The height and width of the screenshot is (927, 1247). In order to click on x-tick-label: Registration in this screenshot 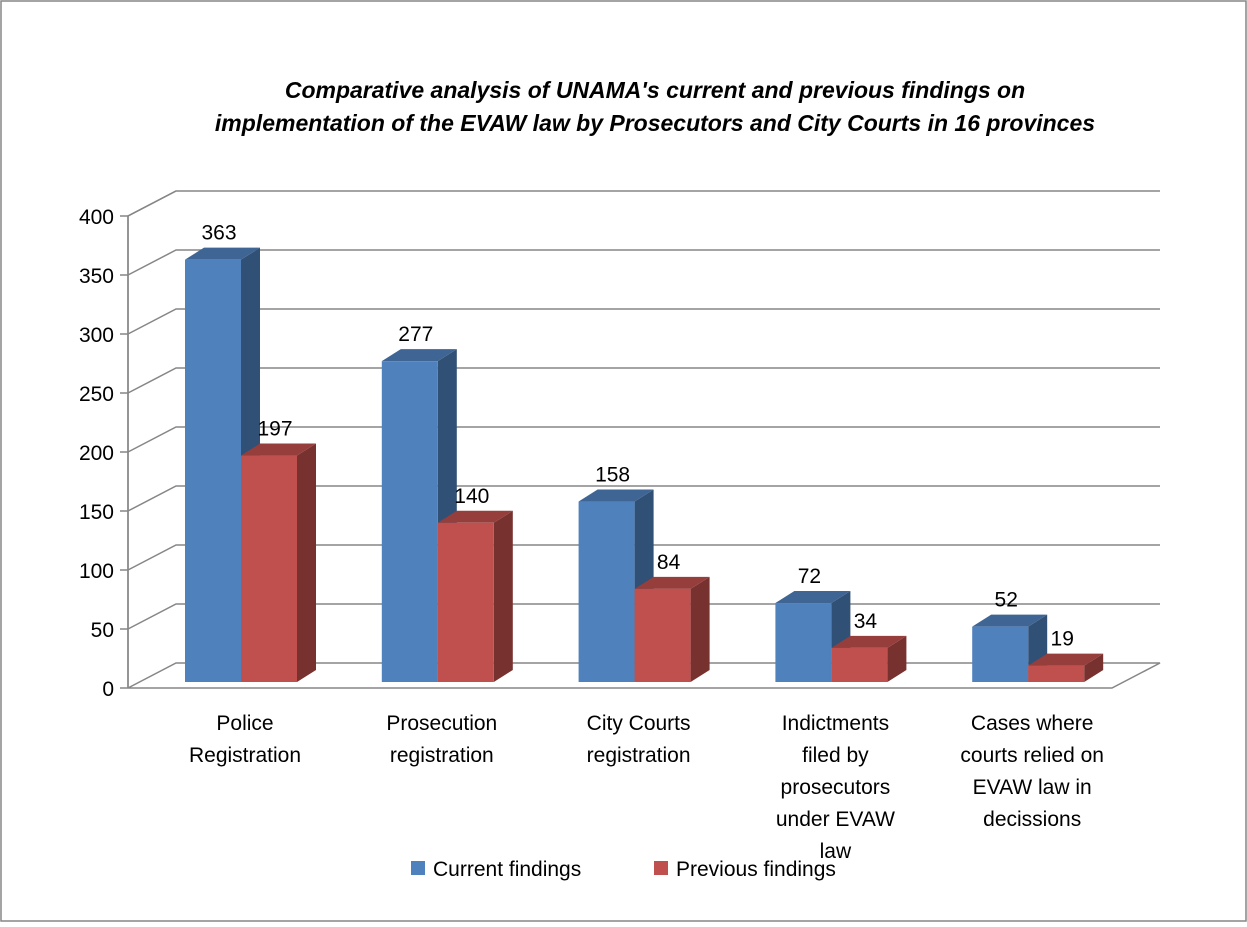, I will do `click(245, 755)`.